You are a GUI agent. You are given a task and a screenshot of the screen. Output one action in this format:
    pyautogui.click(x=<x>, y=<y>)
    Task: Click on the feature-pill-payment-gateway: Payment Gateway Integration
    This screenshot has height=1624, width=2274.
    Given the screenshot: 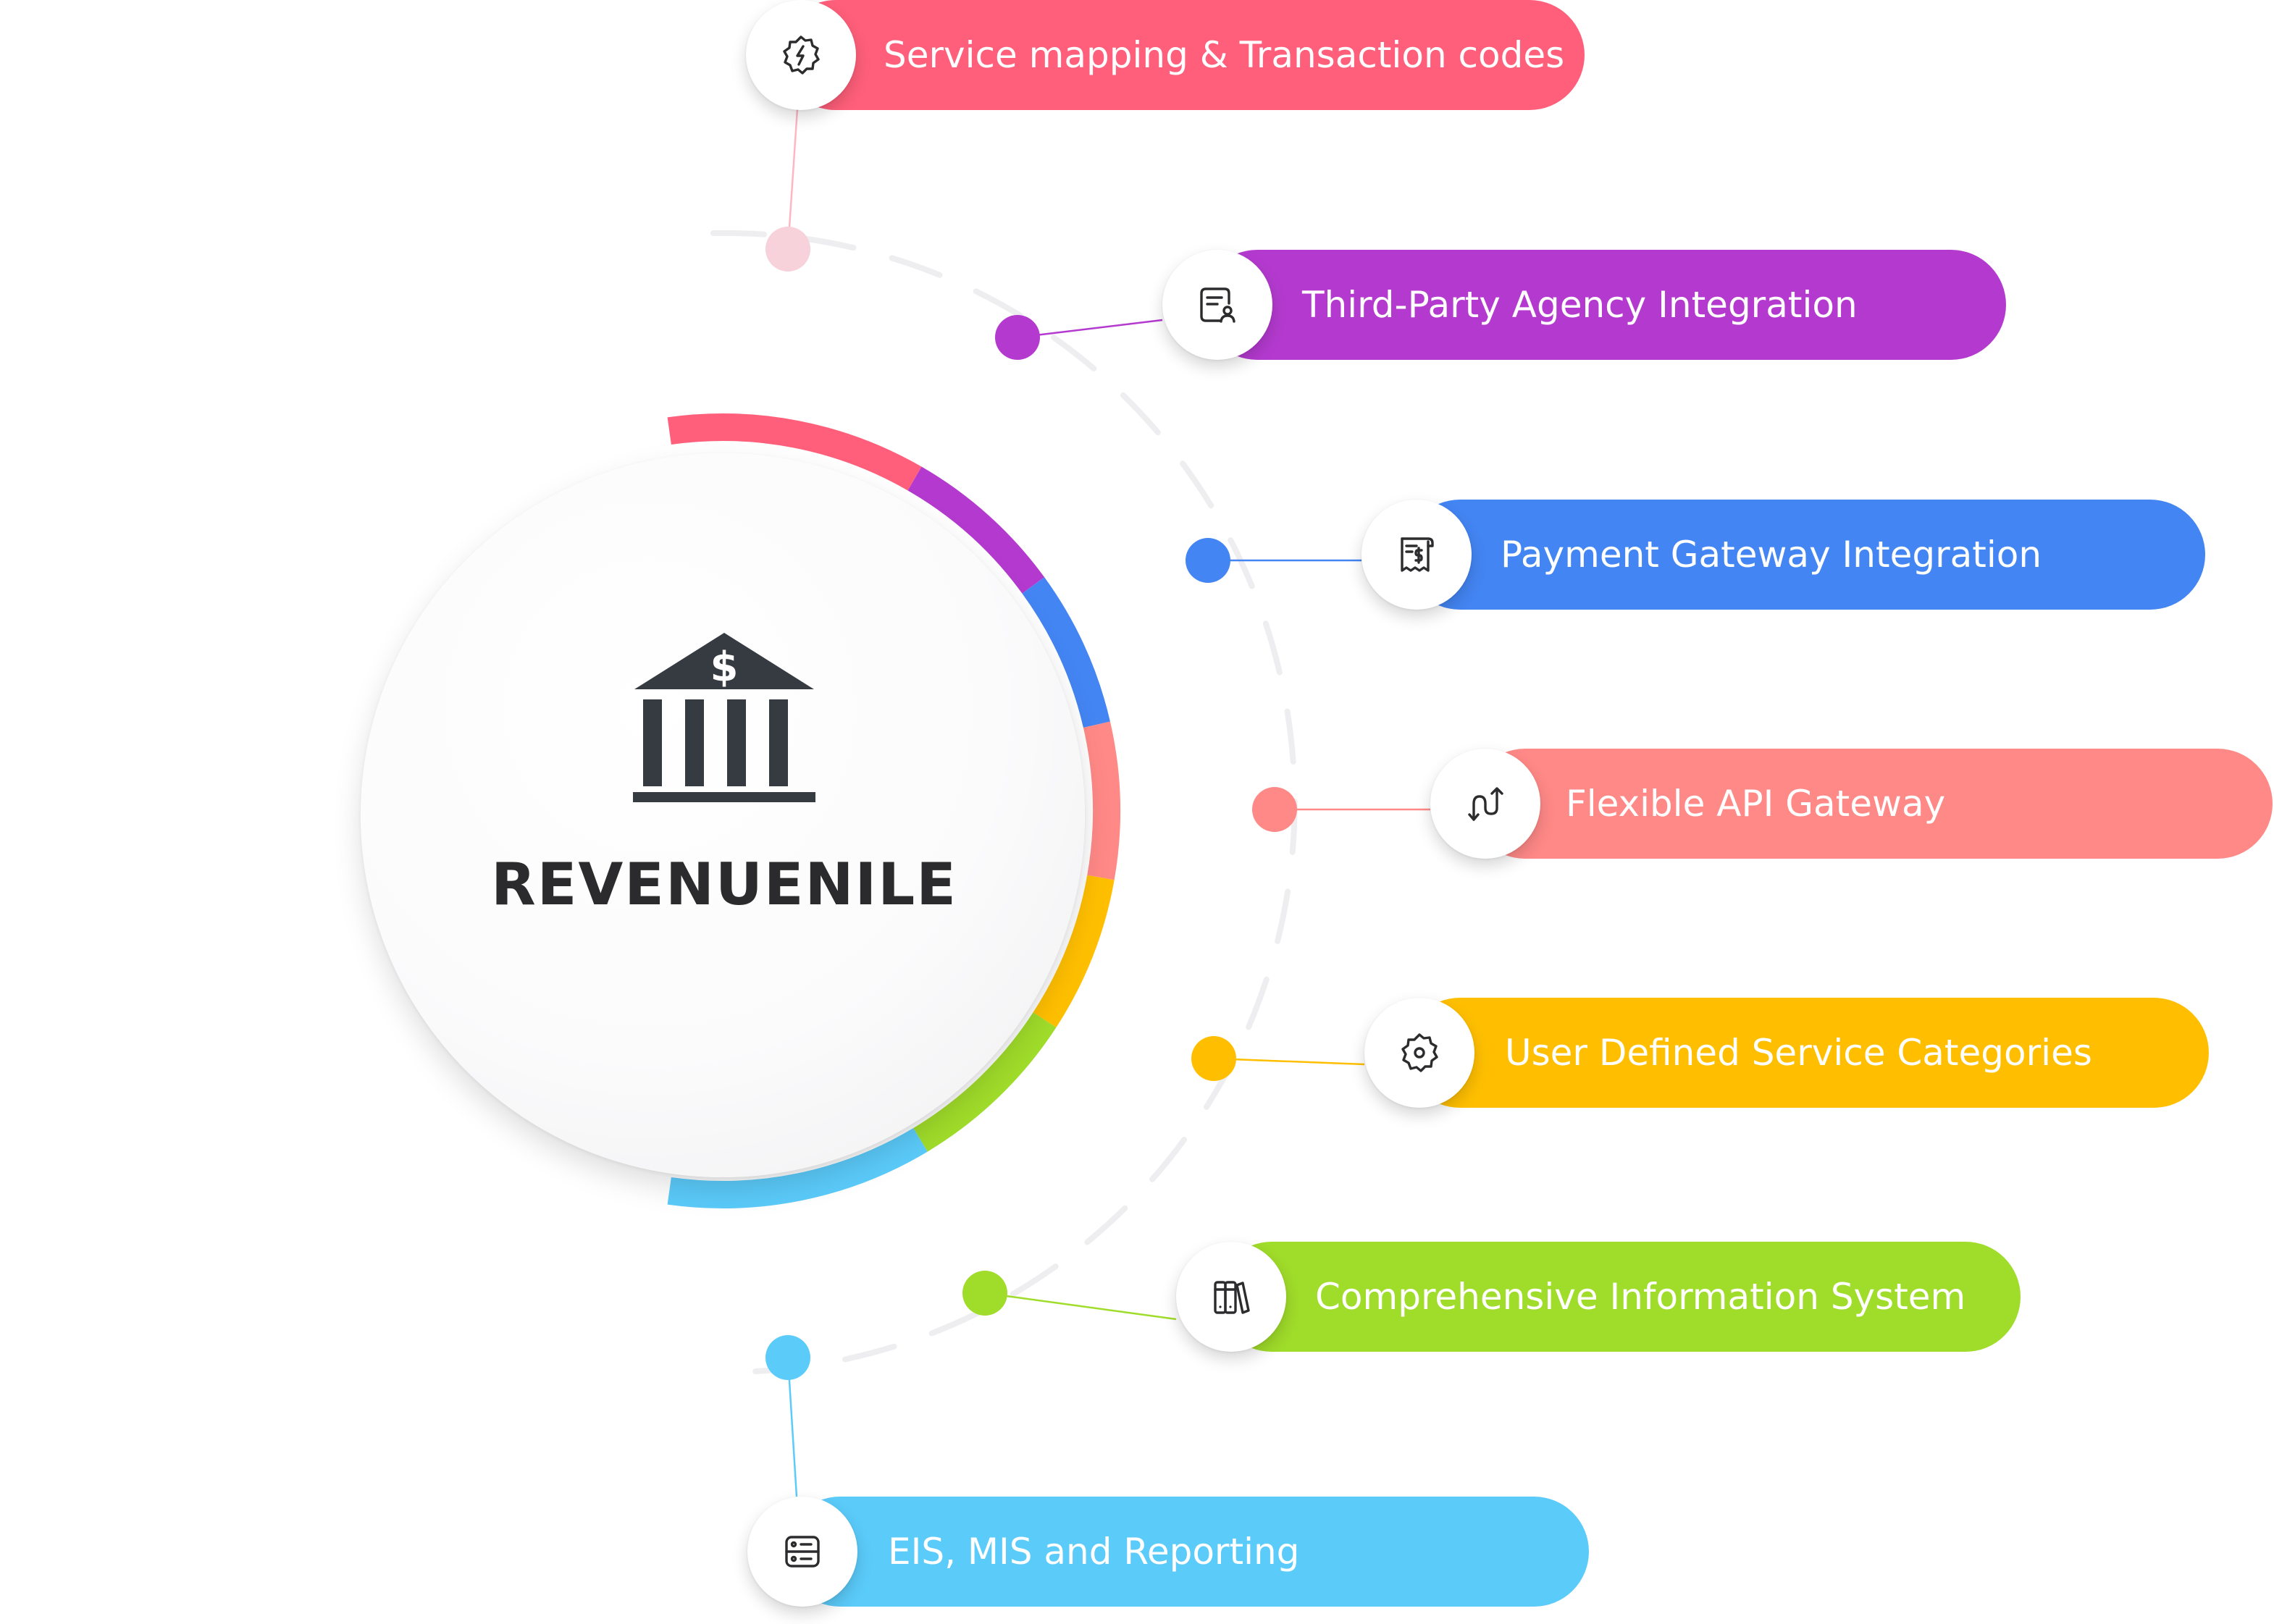 What is the action you would take?
    pyautogui.click(x=1805, y=555)
    